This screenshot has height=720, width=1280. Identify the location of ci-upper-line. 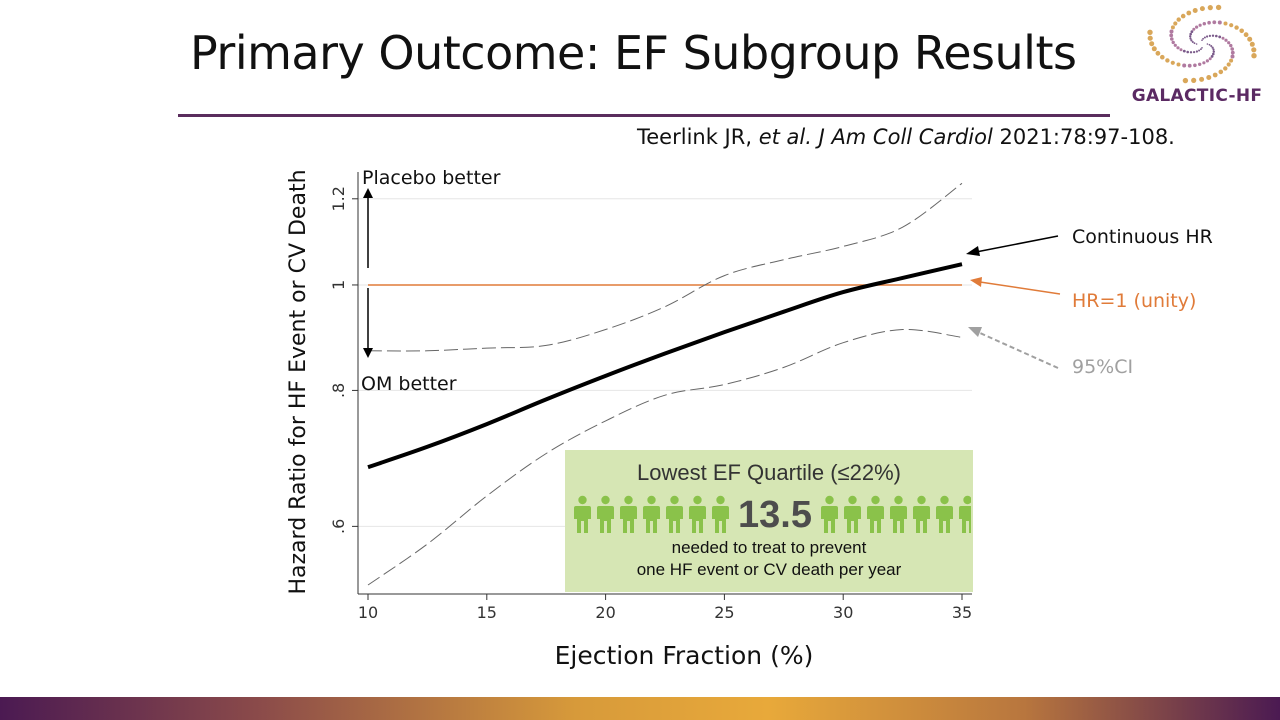
(665, 267).